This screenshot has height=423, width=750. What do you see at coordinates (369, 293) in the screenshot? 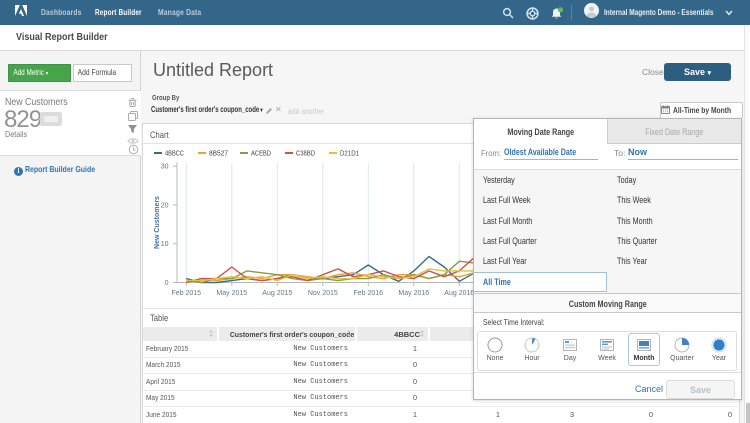
I see `svg-text: Feb 2016` at bounding box center [369, 293].